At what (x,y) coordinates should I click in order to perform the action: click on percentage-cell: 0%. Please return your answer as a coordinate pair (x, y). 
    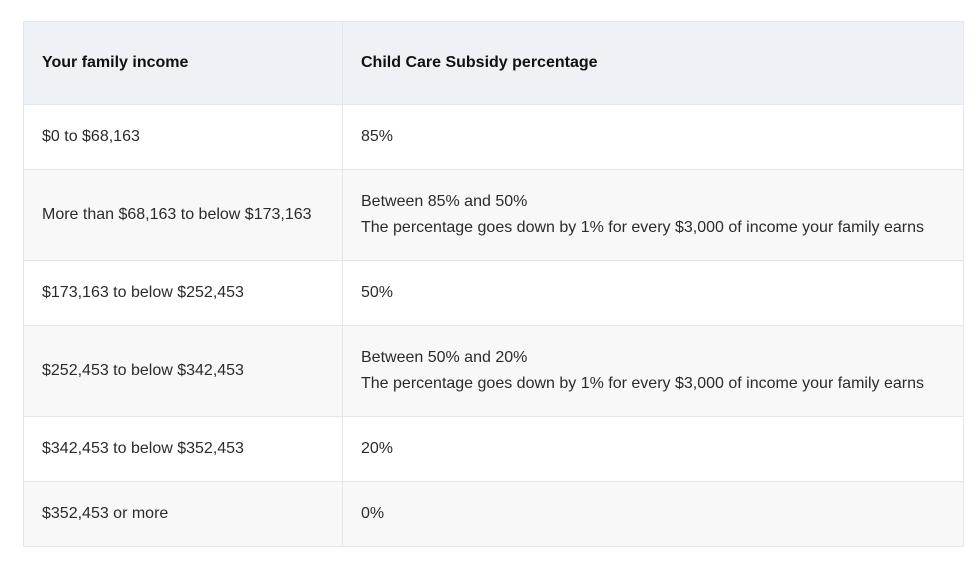
    Looking at the image, I should click on (653, 514).